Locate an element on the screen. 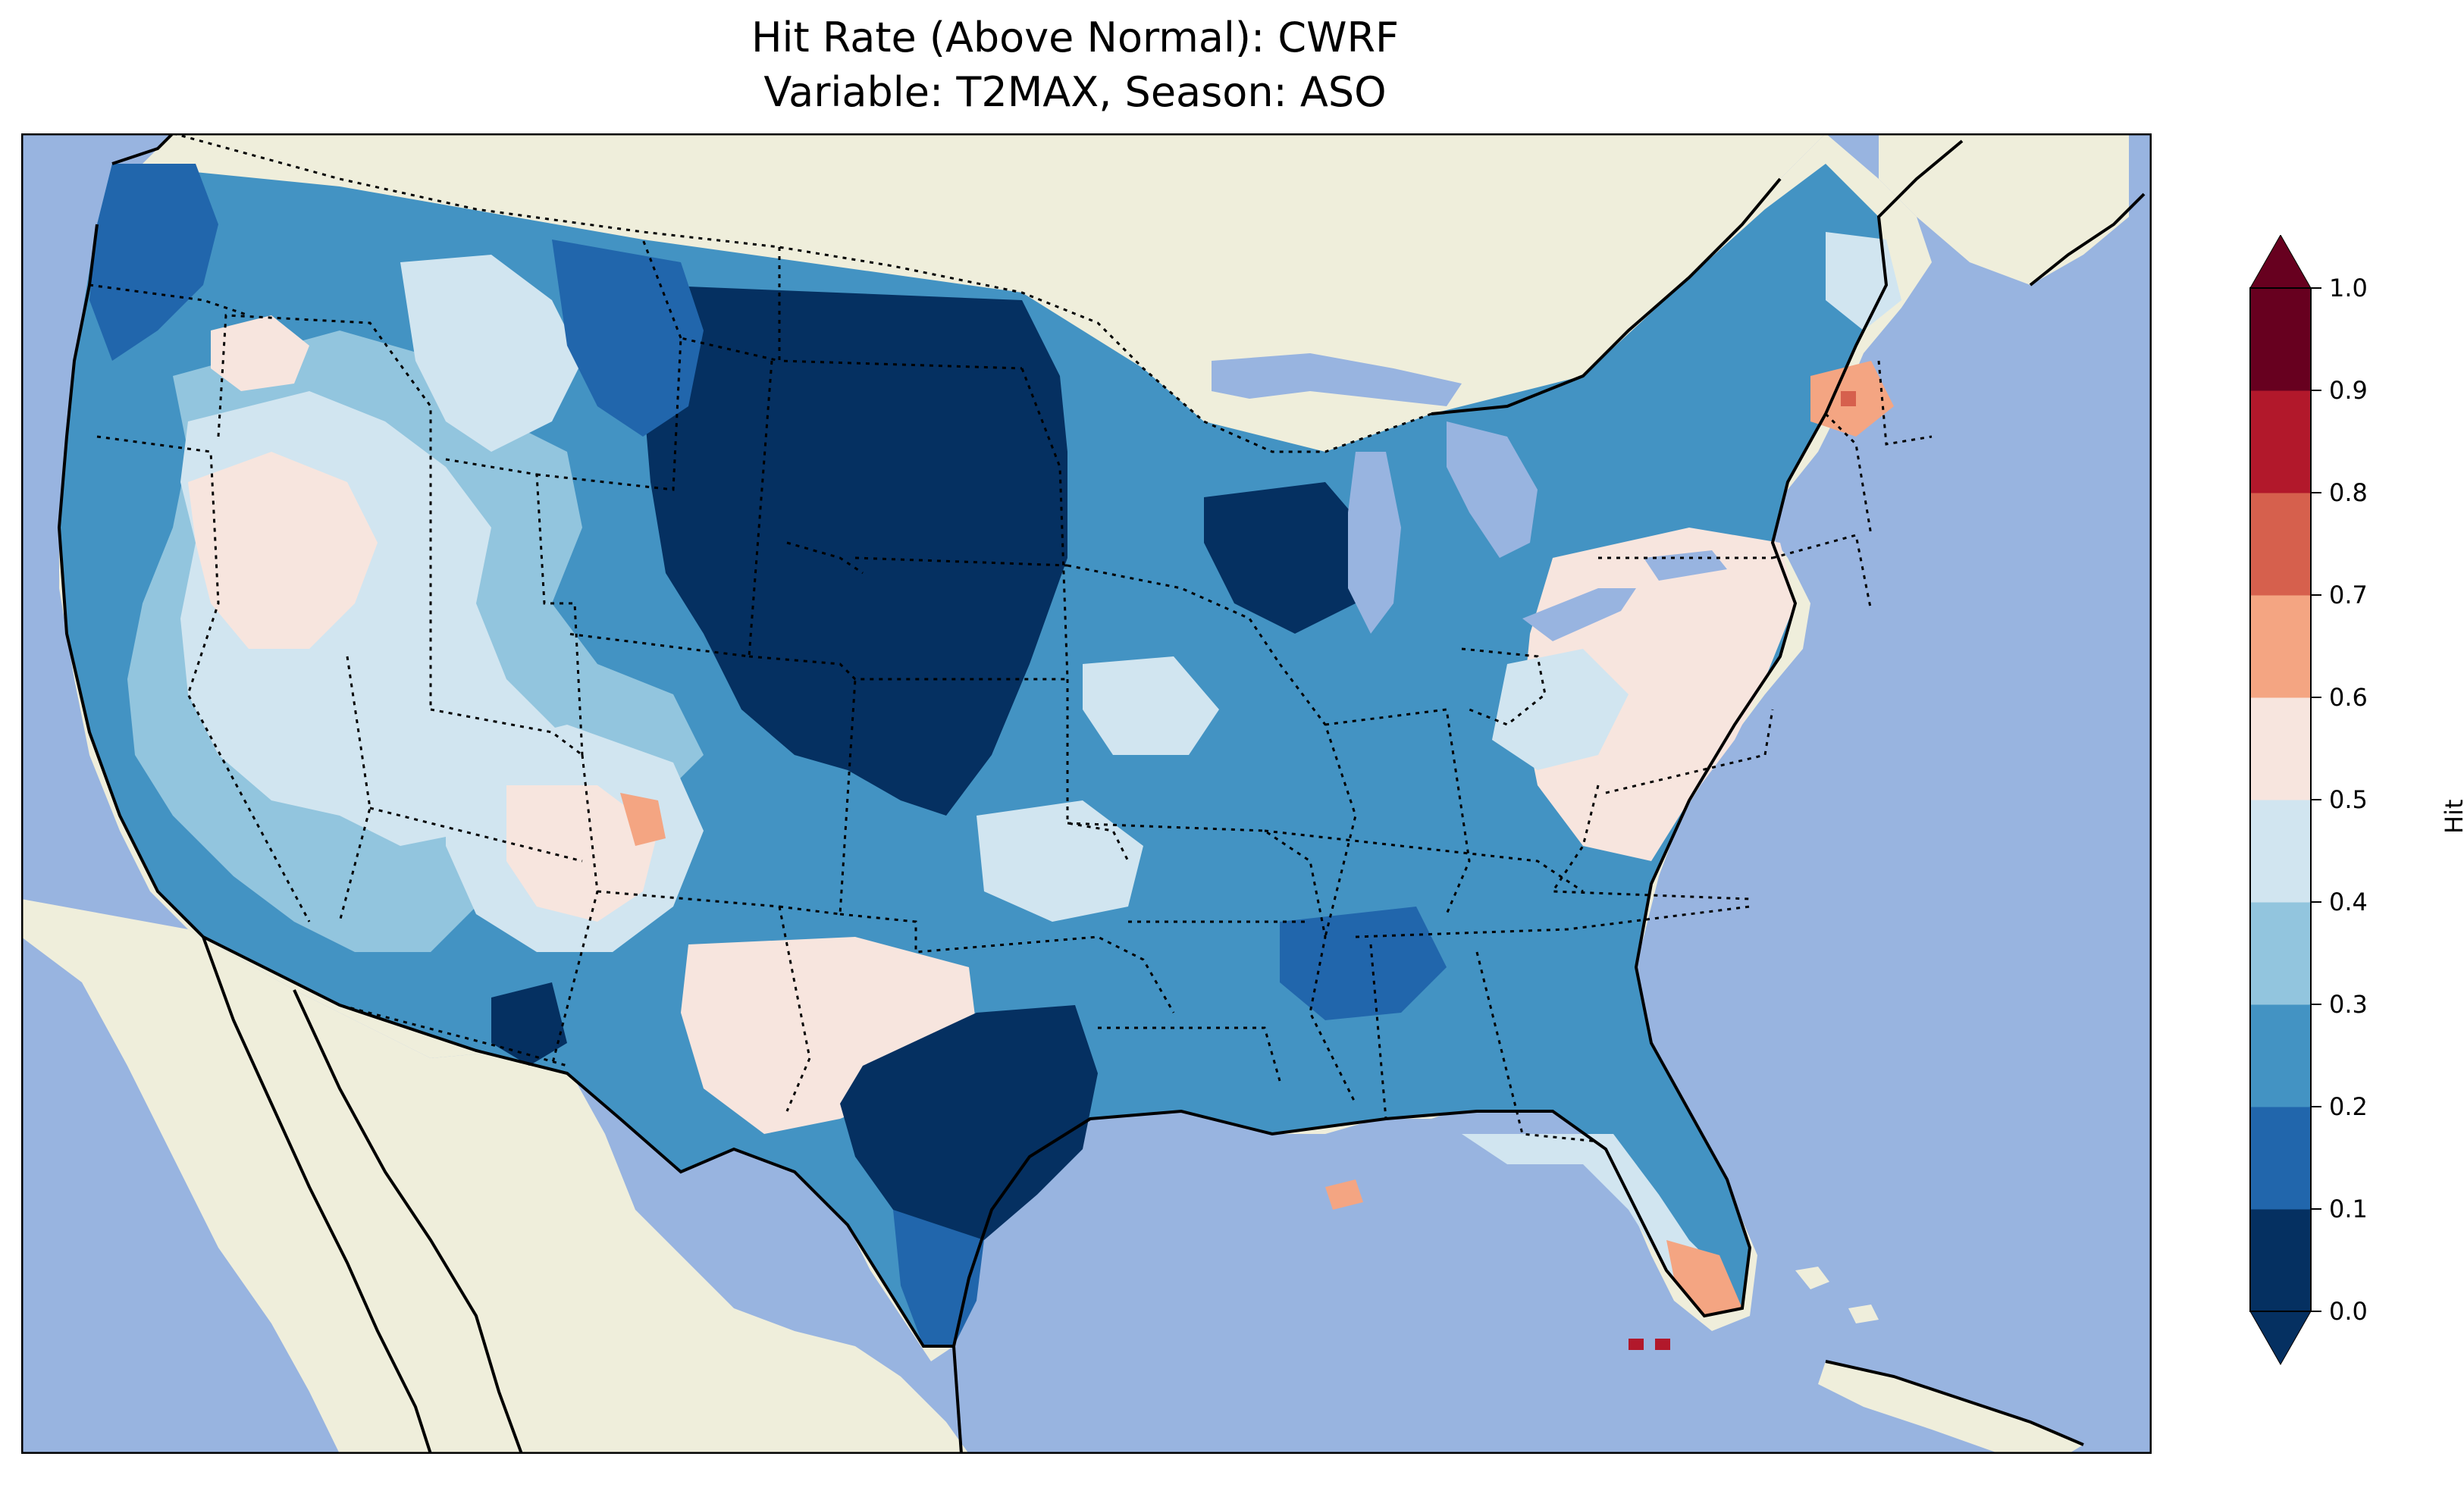 The image size is (2464, 1494). colorbar-extend-top is located at coordinates (2280, 262).